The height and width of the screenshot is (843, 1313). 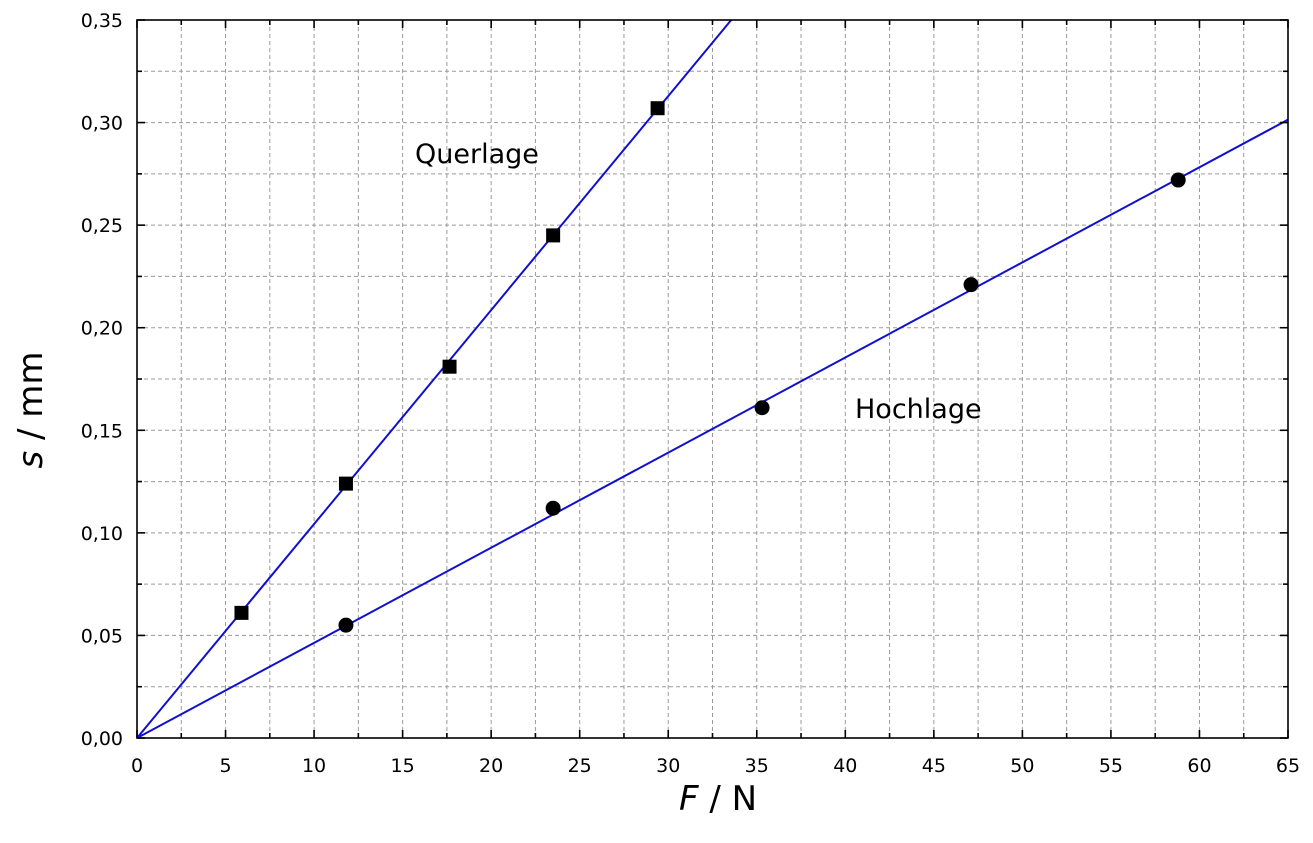 I want to click on y-tick-label: 0,30, so click(x=102, y=124).